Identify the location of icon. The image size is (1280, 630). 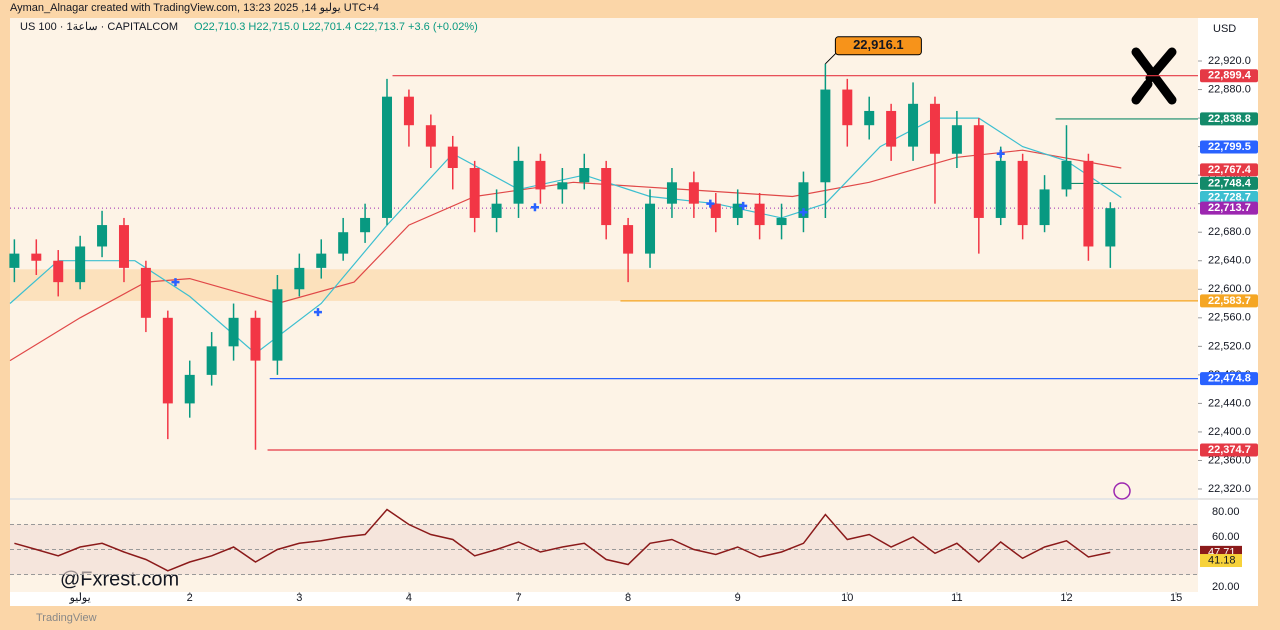
(1122, 491).